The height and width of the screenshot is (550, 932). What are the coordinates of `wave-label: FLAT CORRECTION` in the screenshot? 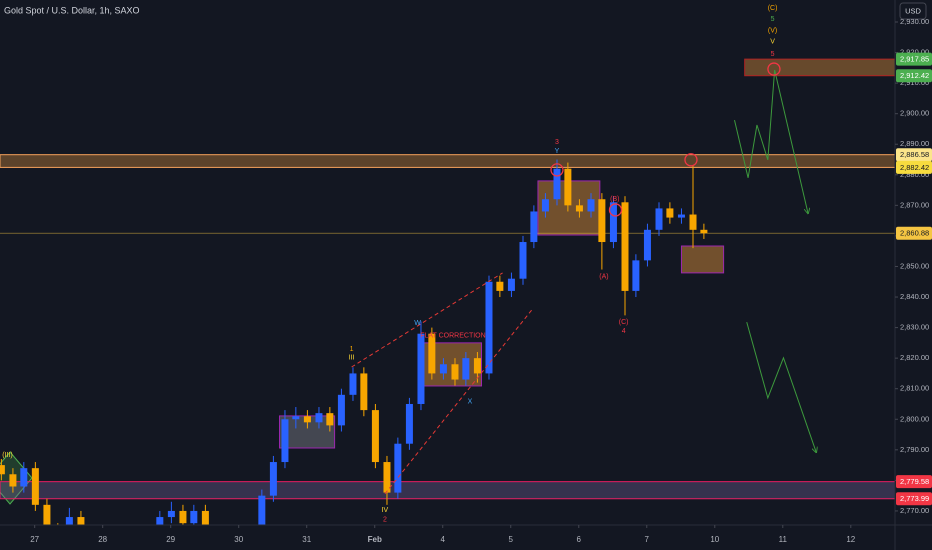 It's located at (452, 336).